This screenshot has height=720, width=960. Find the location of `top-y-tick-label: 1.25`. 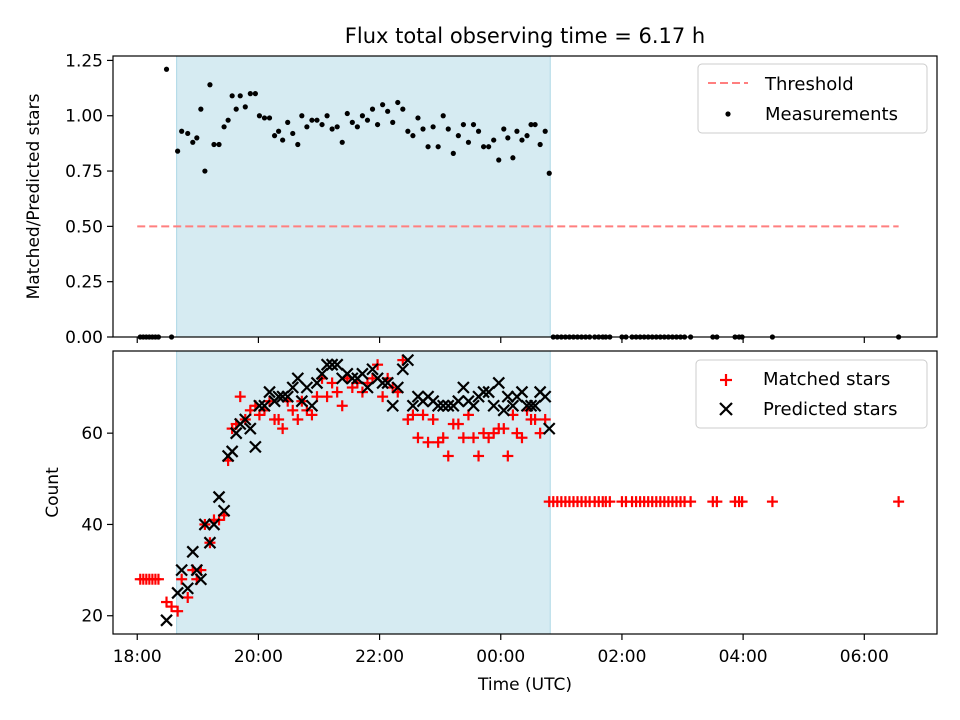

top-y-tick-label: 1.25 is located at coordinates (84, 61).